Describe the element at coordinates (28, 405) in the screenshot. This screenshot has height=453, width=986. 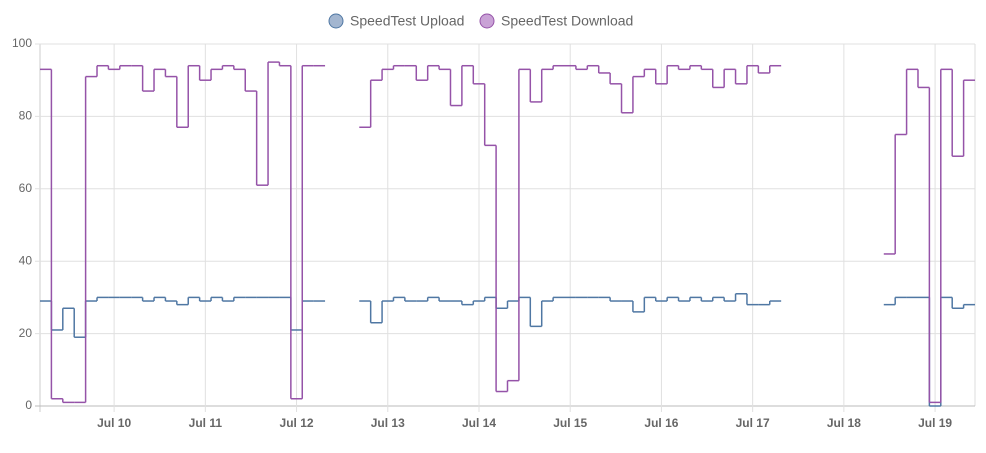
I see `y-tick-label: 0` at that location.